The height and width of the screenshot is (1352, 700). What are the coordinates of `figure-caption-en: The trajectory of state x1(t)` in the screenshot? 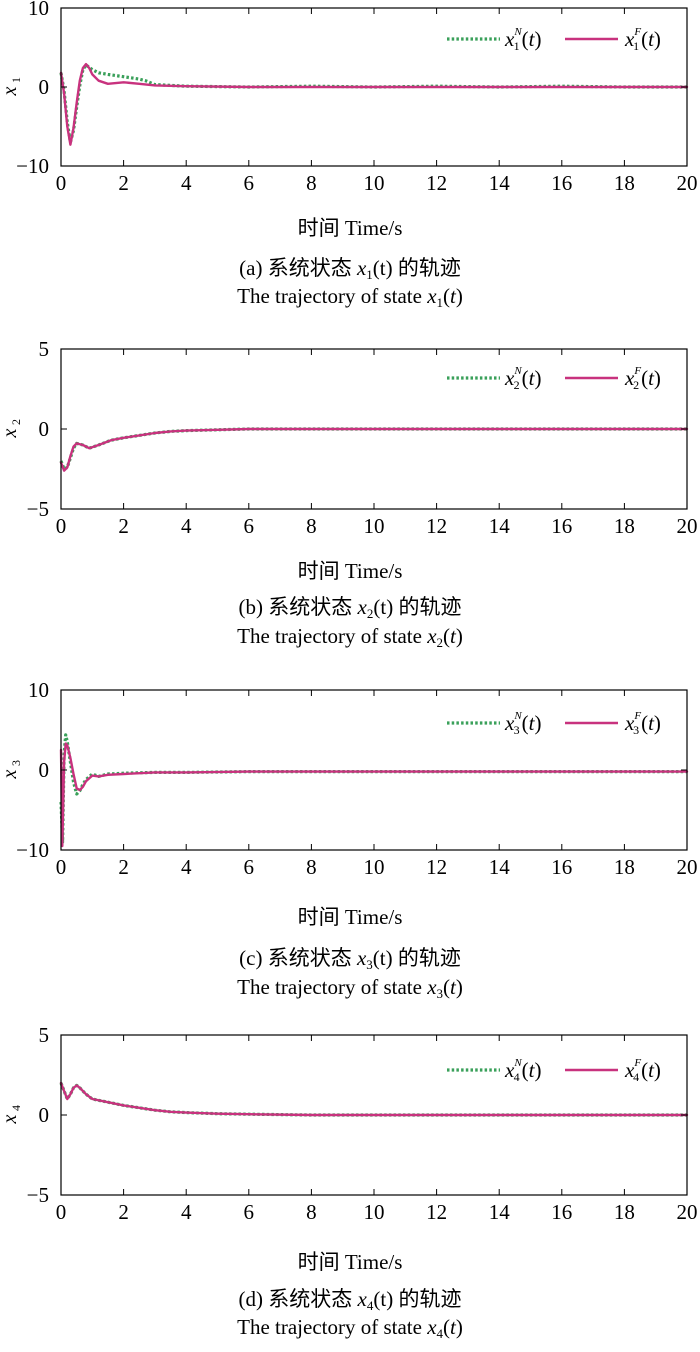 It's located at (350, 297).